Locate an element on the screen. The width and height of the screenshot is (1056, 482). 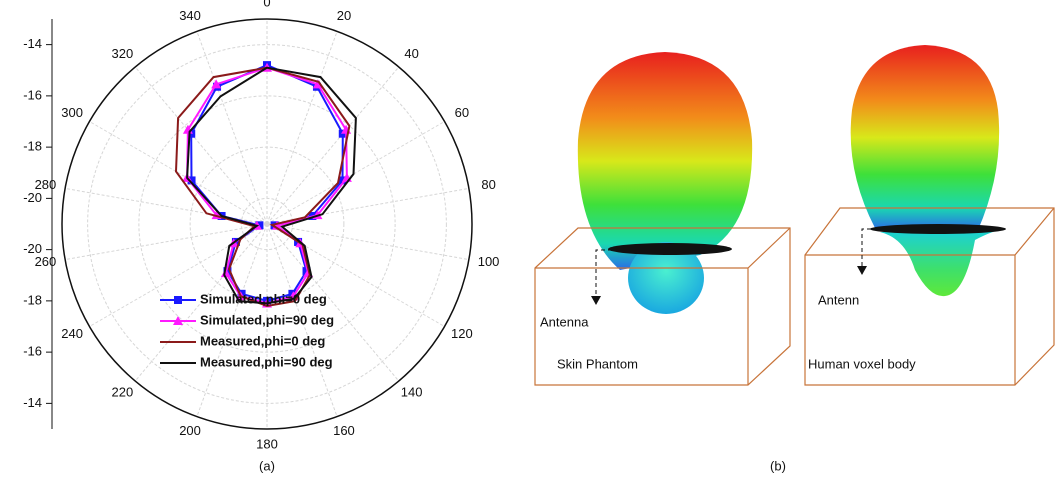
legend-label: Measured,phi=0 deg is located at coordinates (262, 340).